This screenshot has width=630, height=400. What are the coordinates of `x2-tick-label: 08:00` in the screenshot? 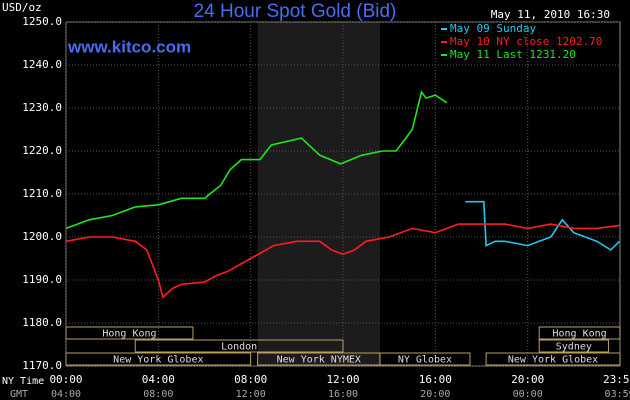 It's located at (158, 394).